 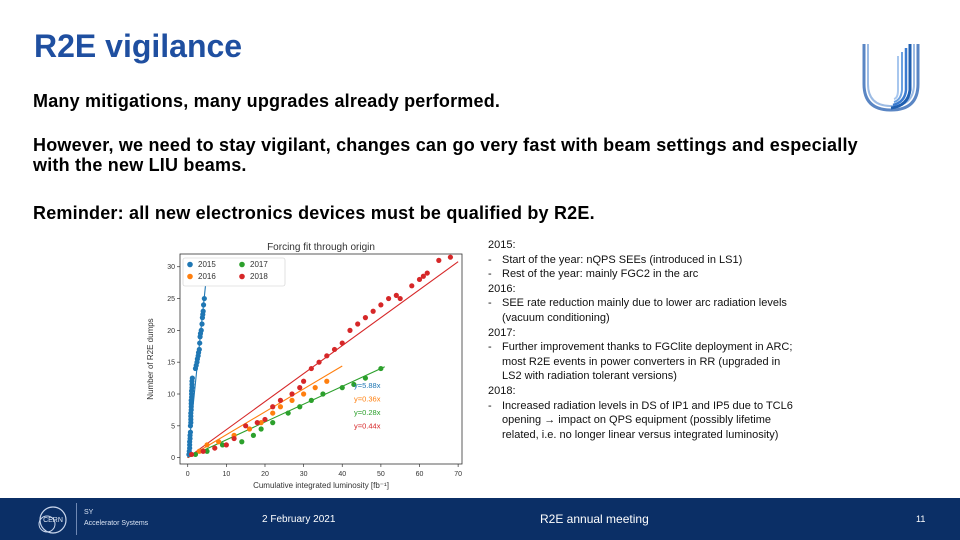 I want to click on note-year-heading: 2016:, so click(x=502, y=288).